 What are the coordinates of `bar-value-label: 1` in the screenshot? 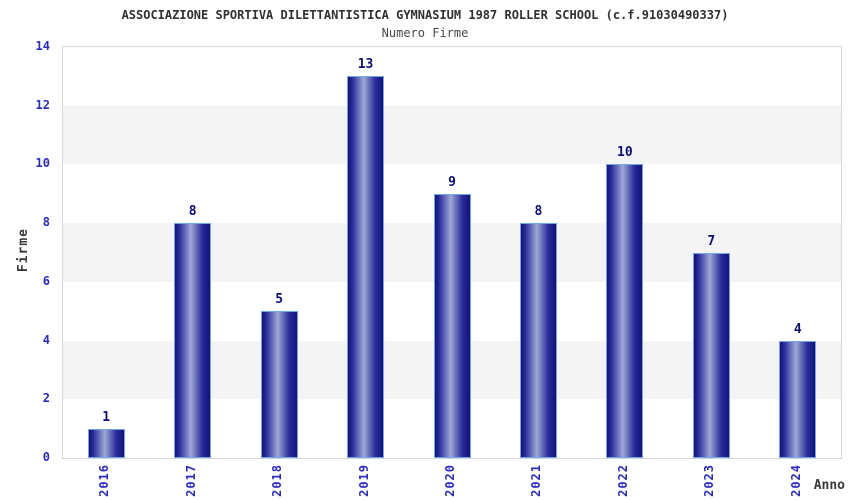 It's located at (106, 417).